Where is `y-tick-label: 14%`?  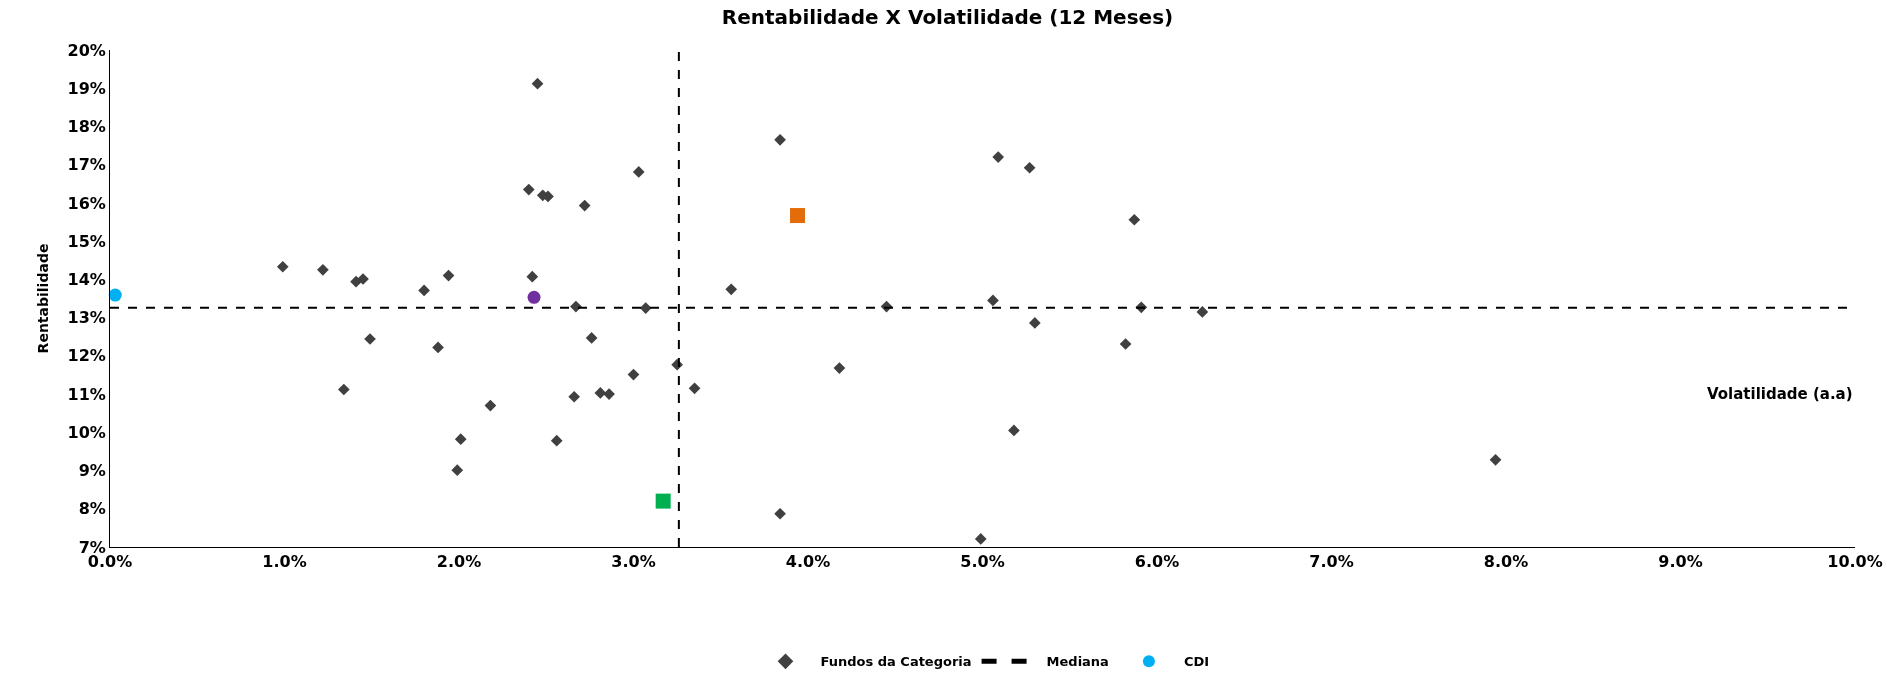
y-tick-label: 14% is located at coordinates (86, 279).